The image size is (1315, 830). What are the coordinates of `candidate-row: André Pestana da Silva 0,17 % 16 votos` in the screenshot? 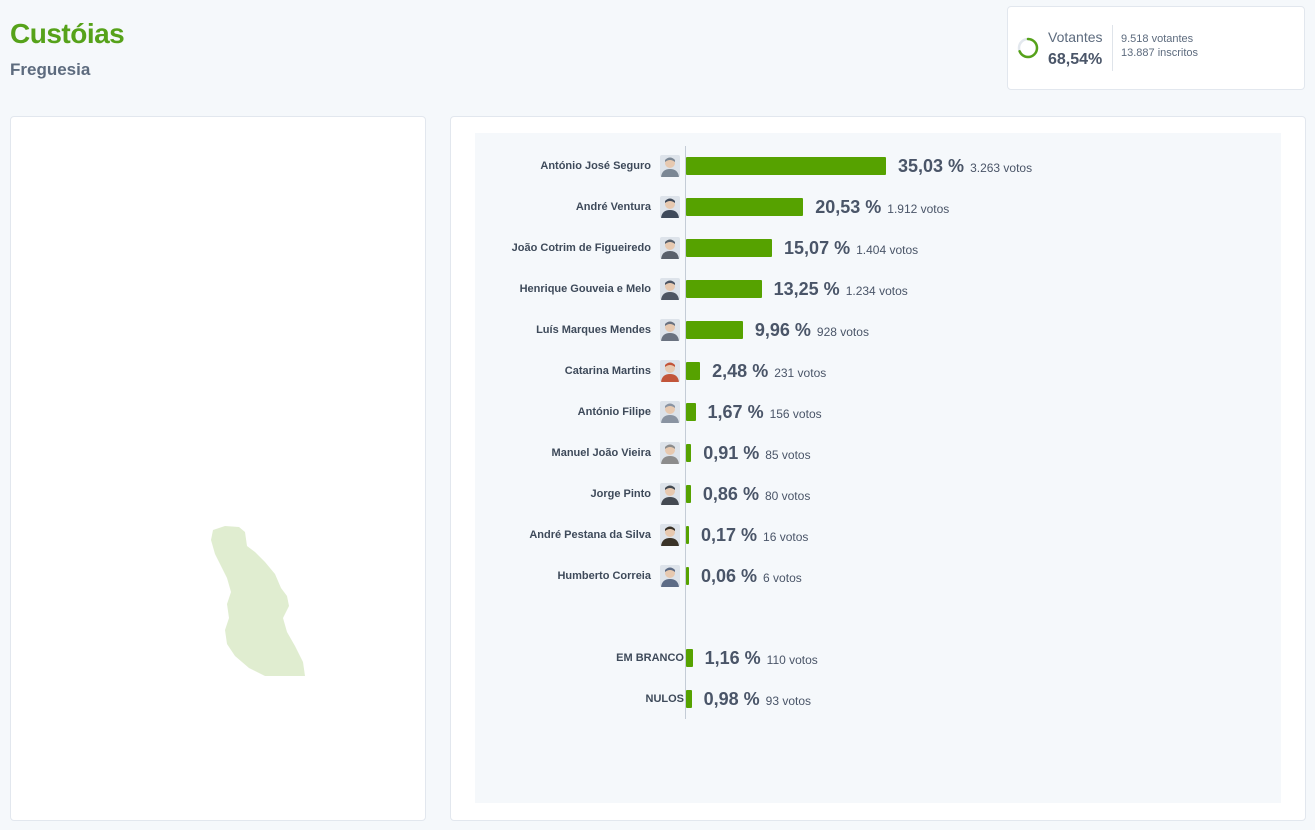 It's located at (878, 535).